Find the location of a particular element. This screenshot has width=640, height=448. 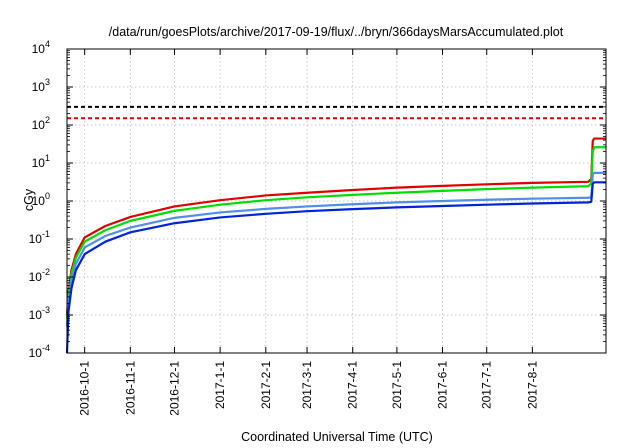

y-axis-label: cGy is located at coordinates (29, 199).